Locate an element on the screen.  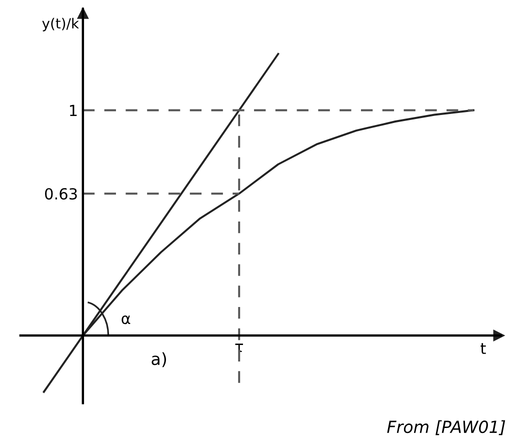
y-tick-label: 1 is located at coordinates (73, 110).